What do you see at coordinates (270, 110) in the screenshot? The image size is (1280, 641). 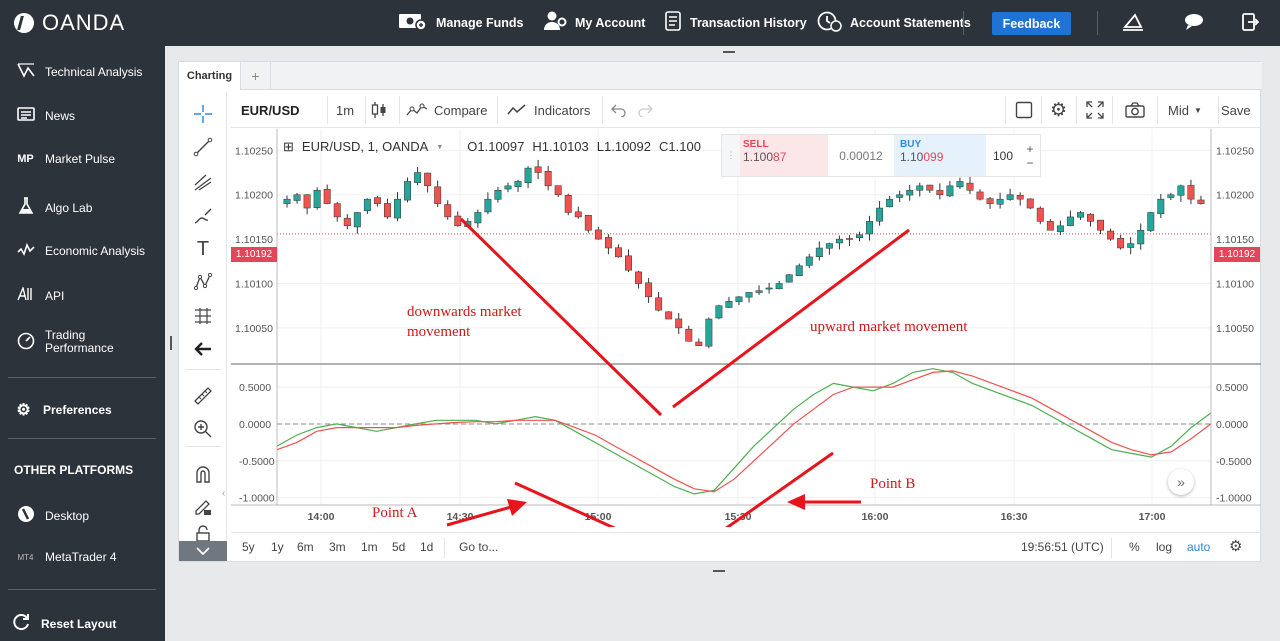 I see `symbol-selector: EUR/USD` at bounding box center [270, 110].